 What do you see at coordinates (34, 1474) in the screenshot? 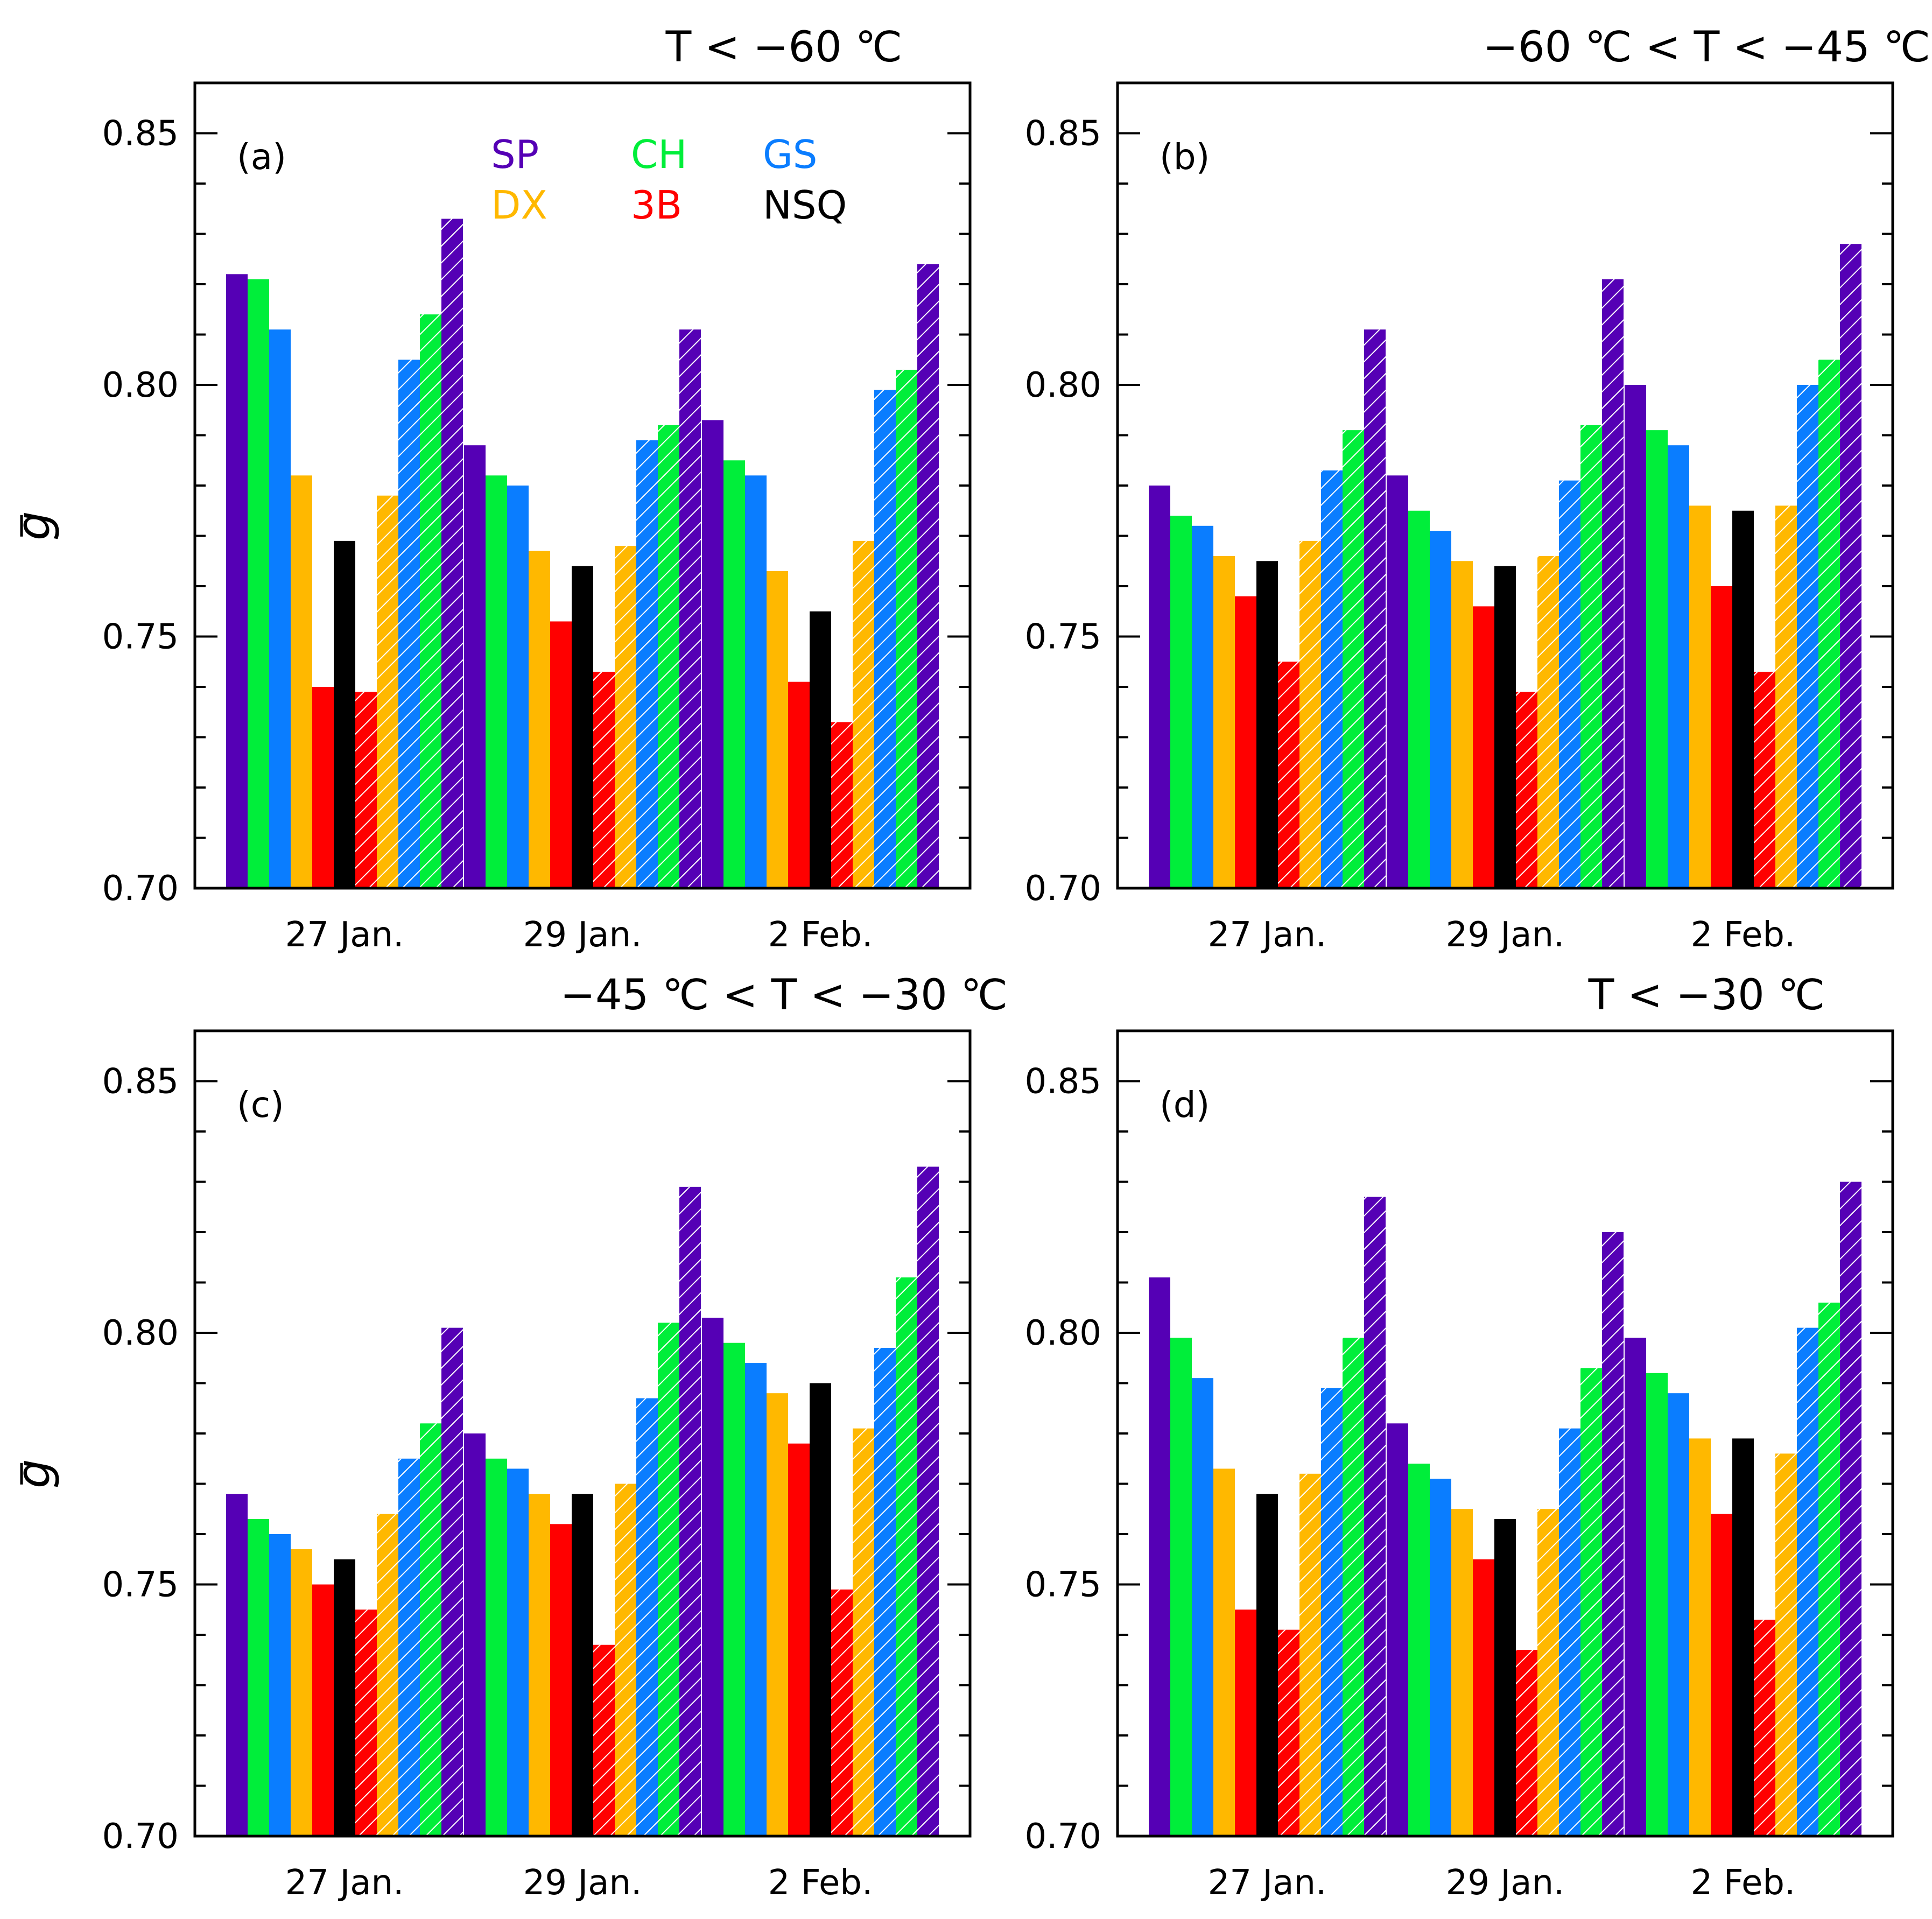
I see `y-axis-label: g` at bounding box center [34, 1474].